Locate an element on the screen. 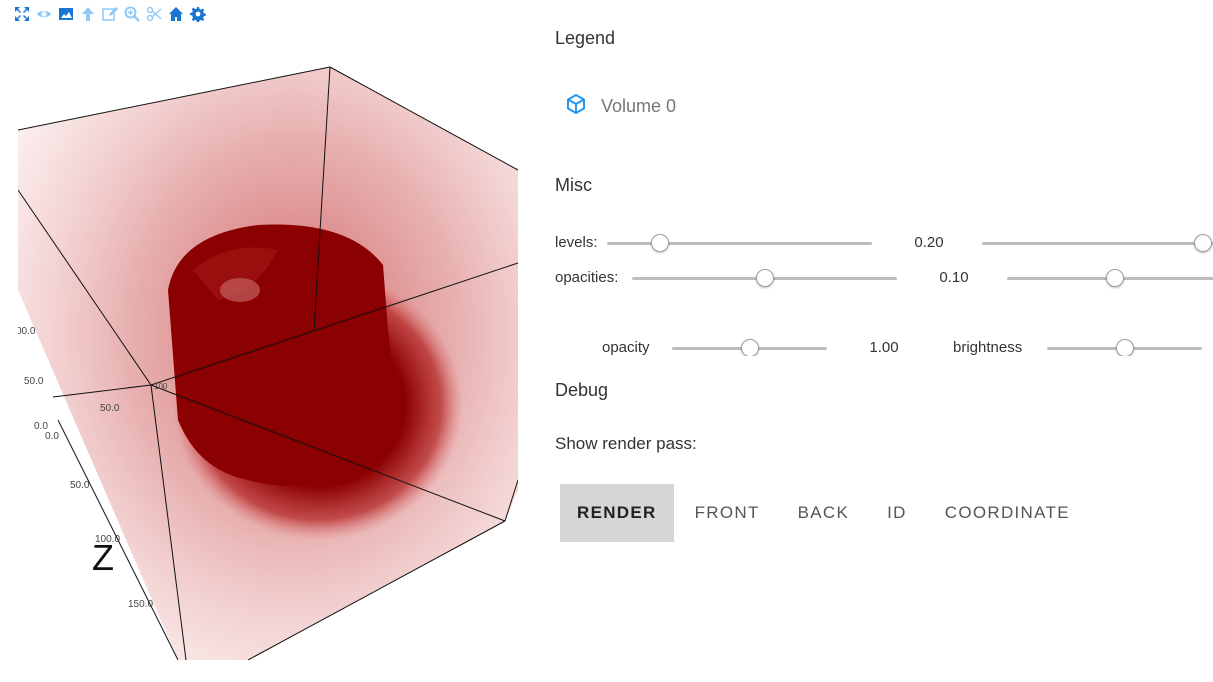 The image size is (1213, 682). zoom-icon is located at coordinates (132, 14).